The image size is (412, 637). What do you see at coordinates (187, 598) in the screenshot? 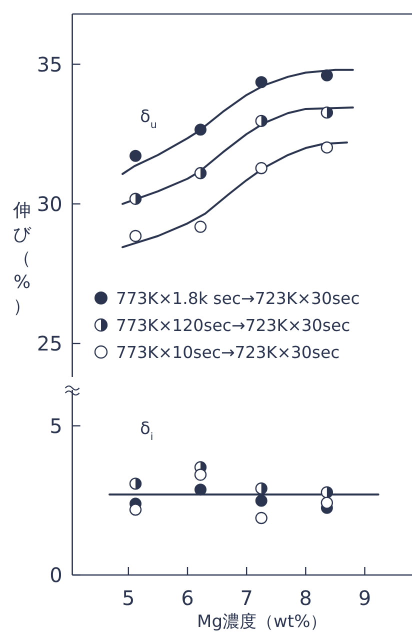
I see `x-tick-label: 6` at bounding box center [187, 598].